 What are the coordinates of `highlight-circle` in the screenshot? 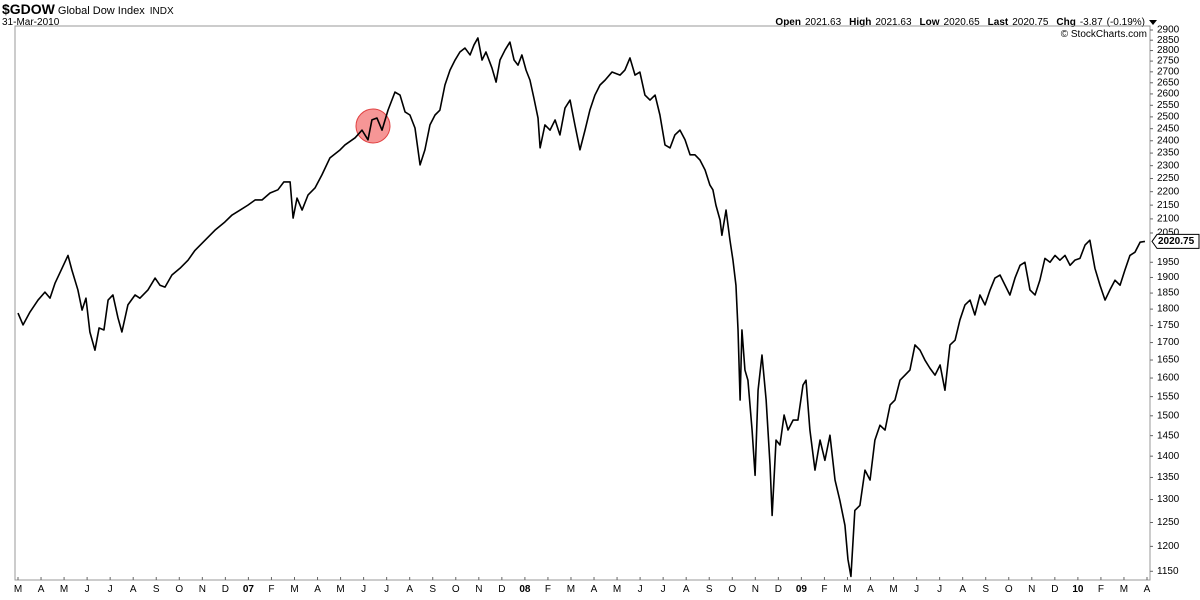 It's located at (373, 126).